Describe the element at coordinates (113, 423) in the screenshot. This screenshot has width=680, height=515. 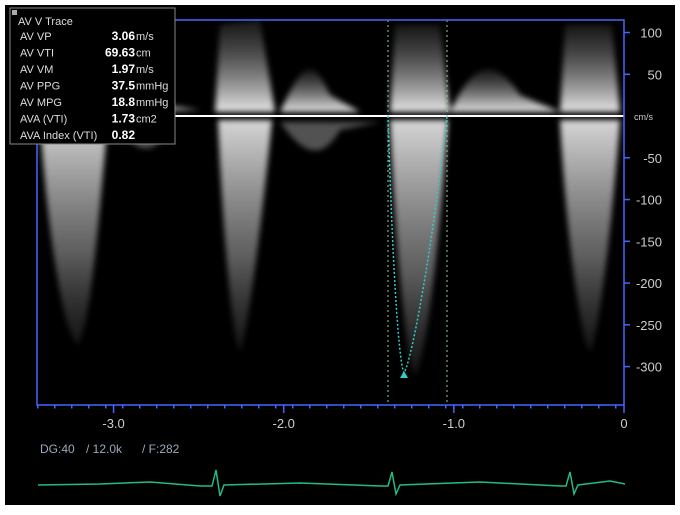
I see `x-tick-label: -3.0` at that location.